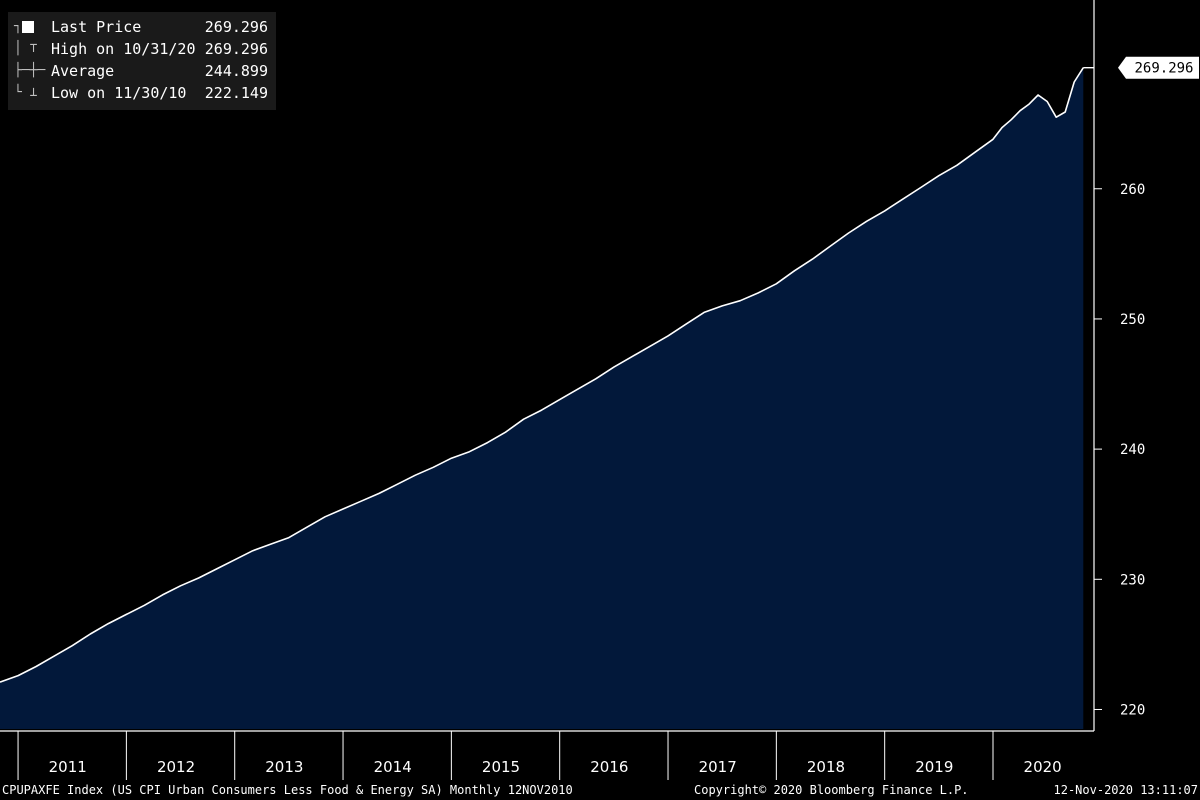 The image size is (1200, 800). What do you see at coordinates (1132, 450) in the screenshot?
I see `y-tick-label: 240` at bounding box center [1132, 450].